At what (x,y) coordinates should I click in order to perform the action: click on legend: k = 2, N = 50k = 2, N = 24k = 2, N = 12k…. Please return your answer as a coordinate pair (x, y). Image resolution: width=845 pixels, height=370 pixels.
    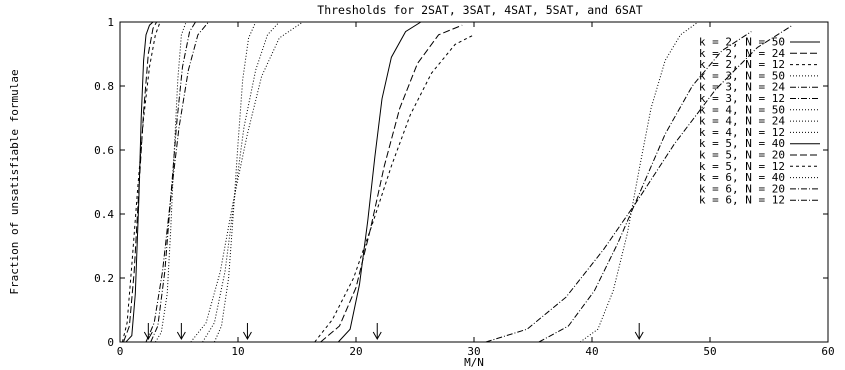
    Looking at the image, I should click on (759, 121).